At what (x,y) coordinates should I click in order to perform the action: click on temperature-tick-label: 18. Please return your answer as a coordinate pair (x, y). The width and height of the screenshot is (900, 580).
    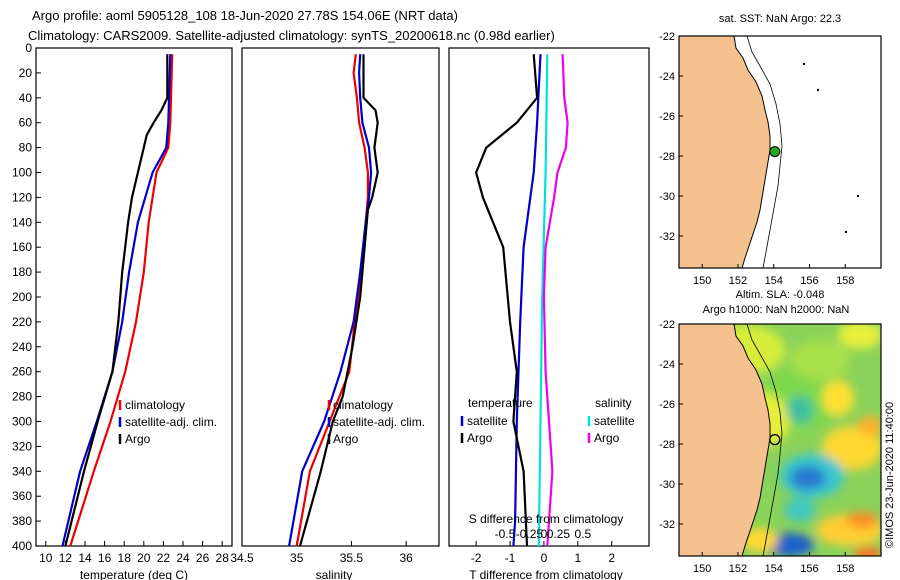
    Looking at the image, I should click on (125, 558).